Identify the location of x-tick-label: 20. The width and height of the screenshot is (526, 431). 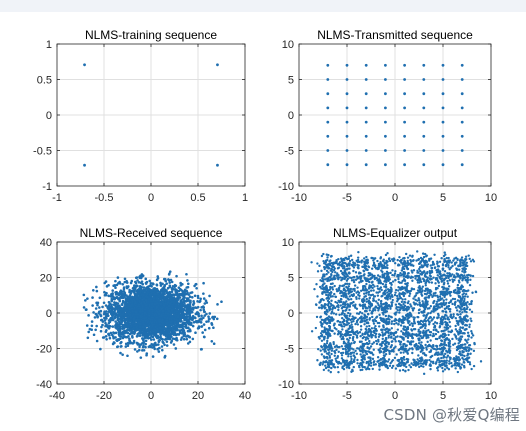
(198, 396).